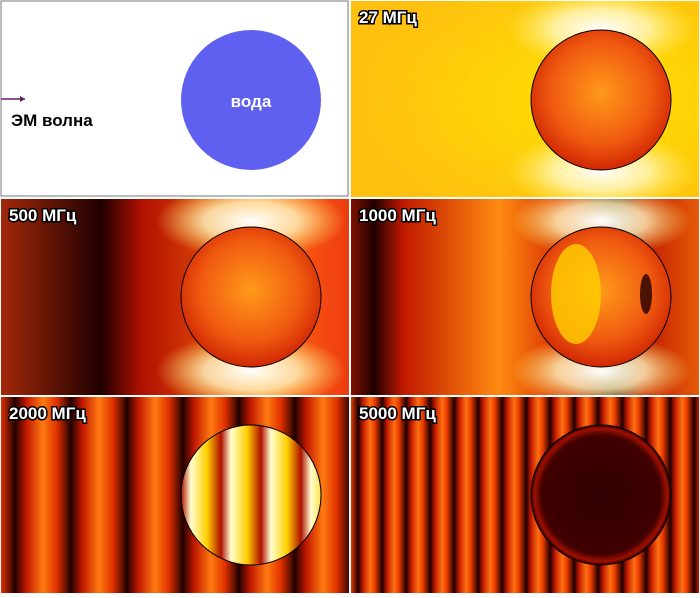  What do you see at coordinates (576, 294) in the screenshot?
I see `hot-spot` at bounding box center [576, 294].